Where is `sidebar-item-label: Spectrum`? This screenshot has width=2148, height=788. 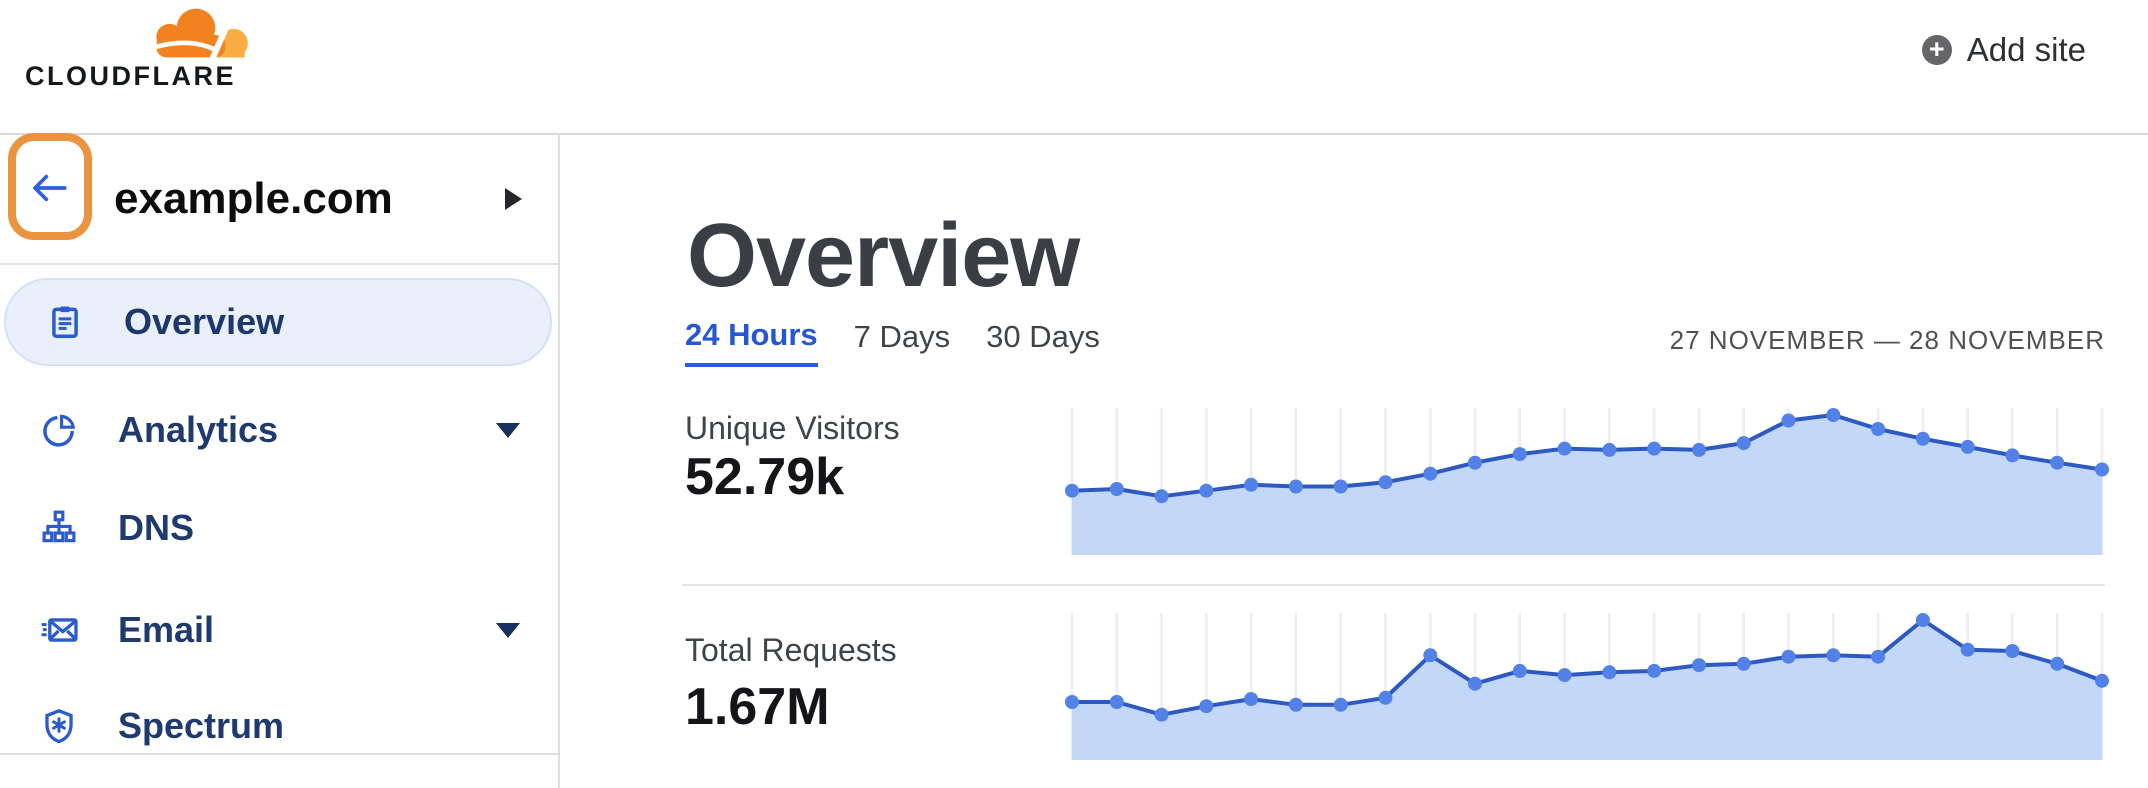 sidebar-item-label: Spectrum is located at coordinates (201, 725).